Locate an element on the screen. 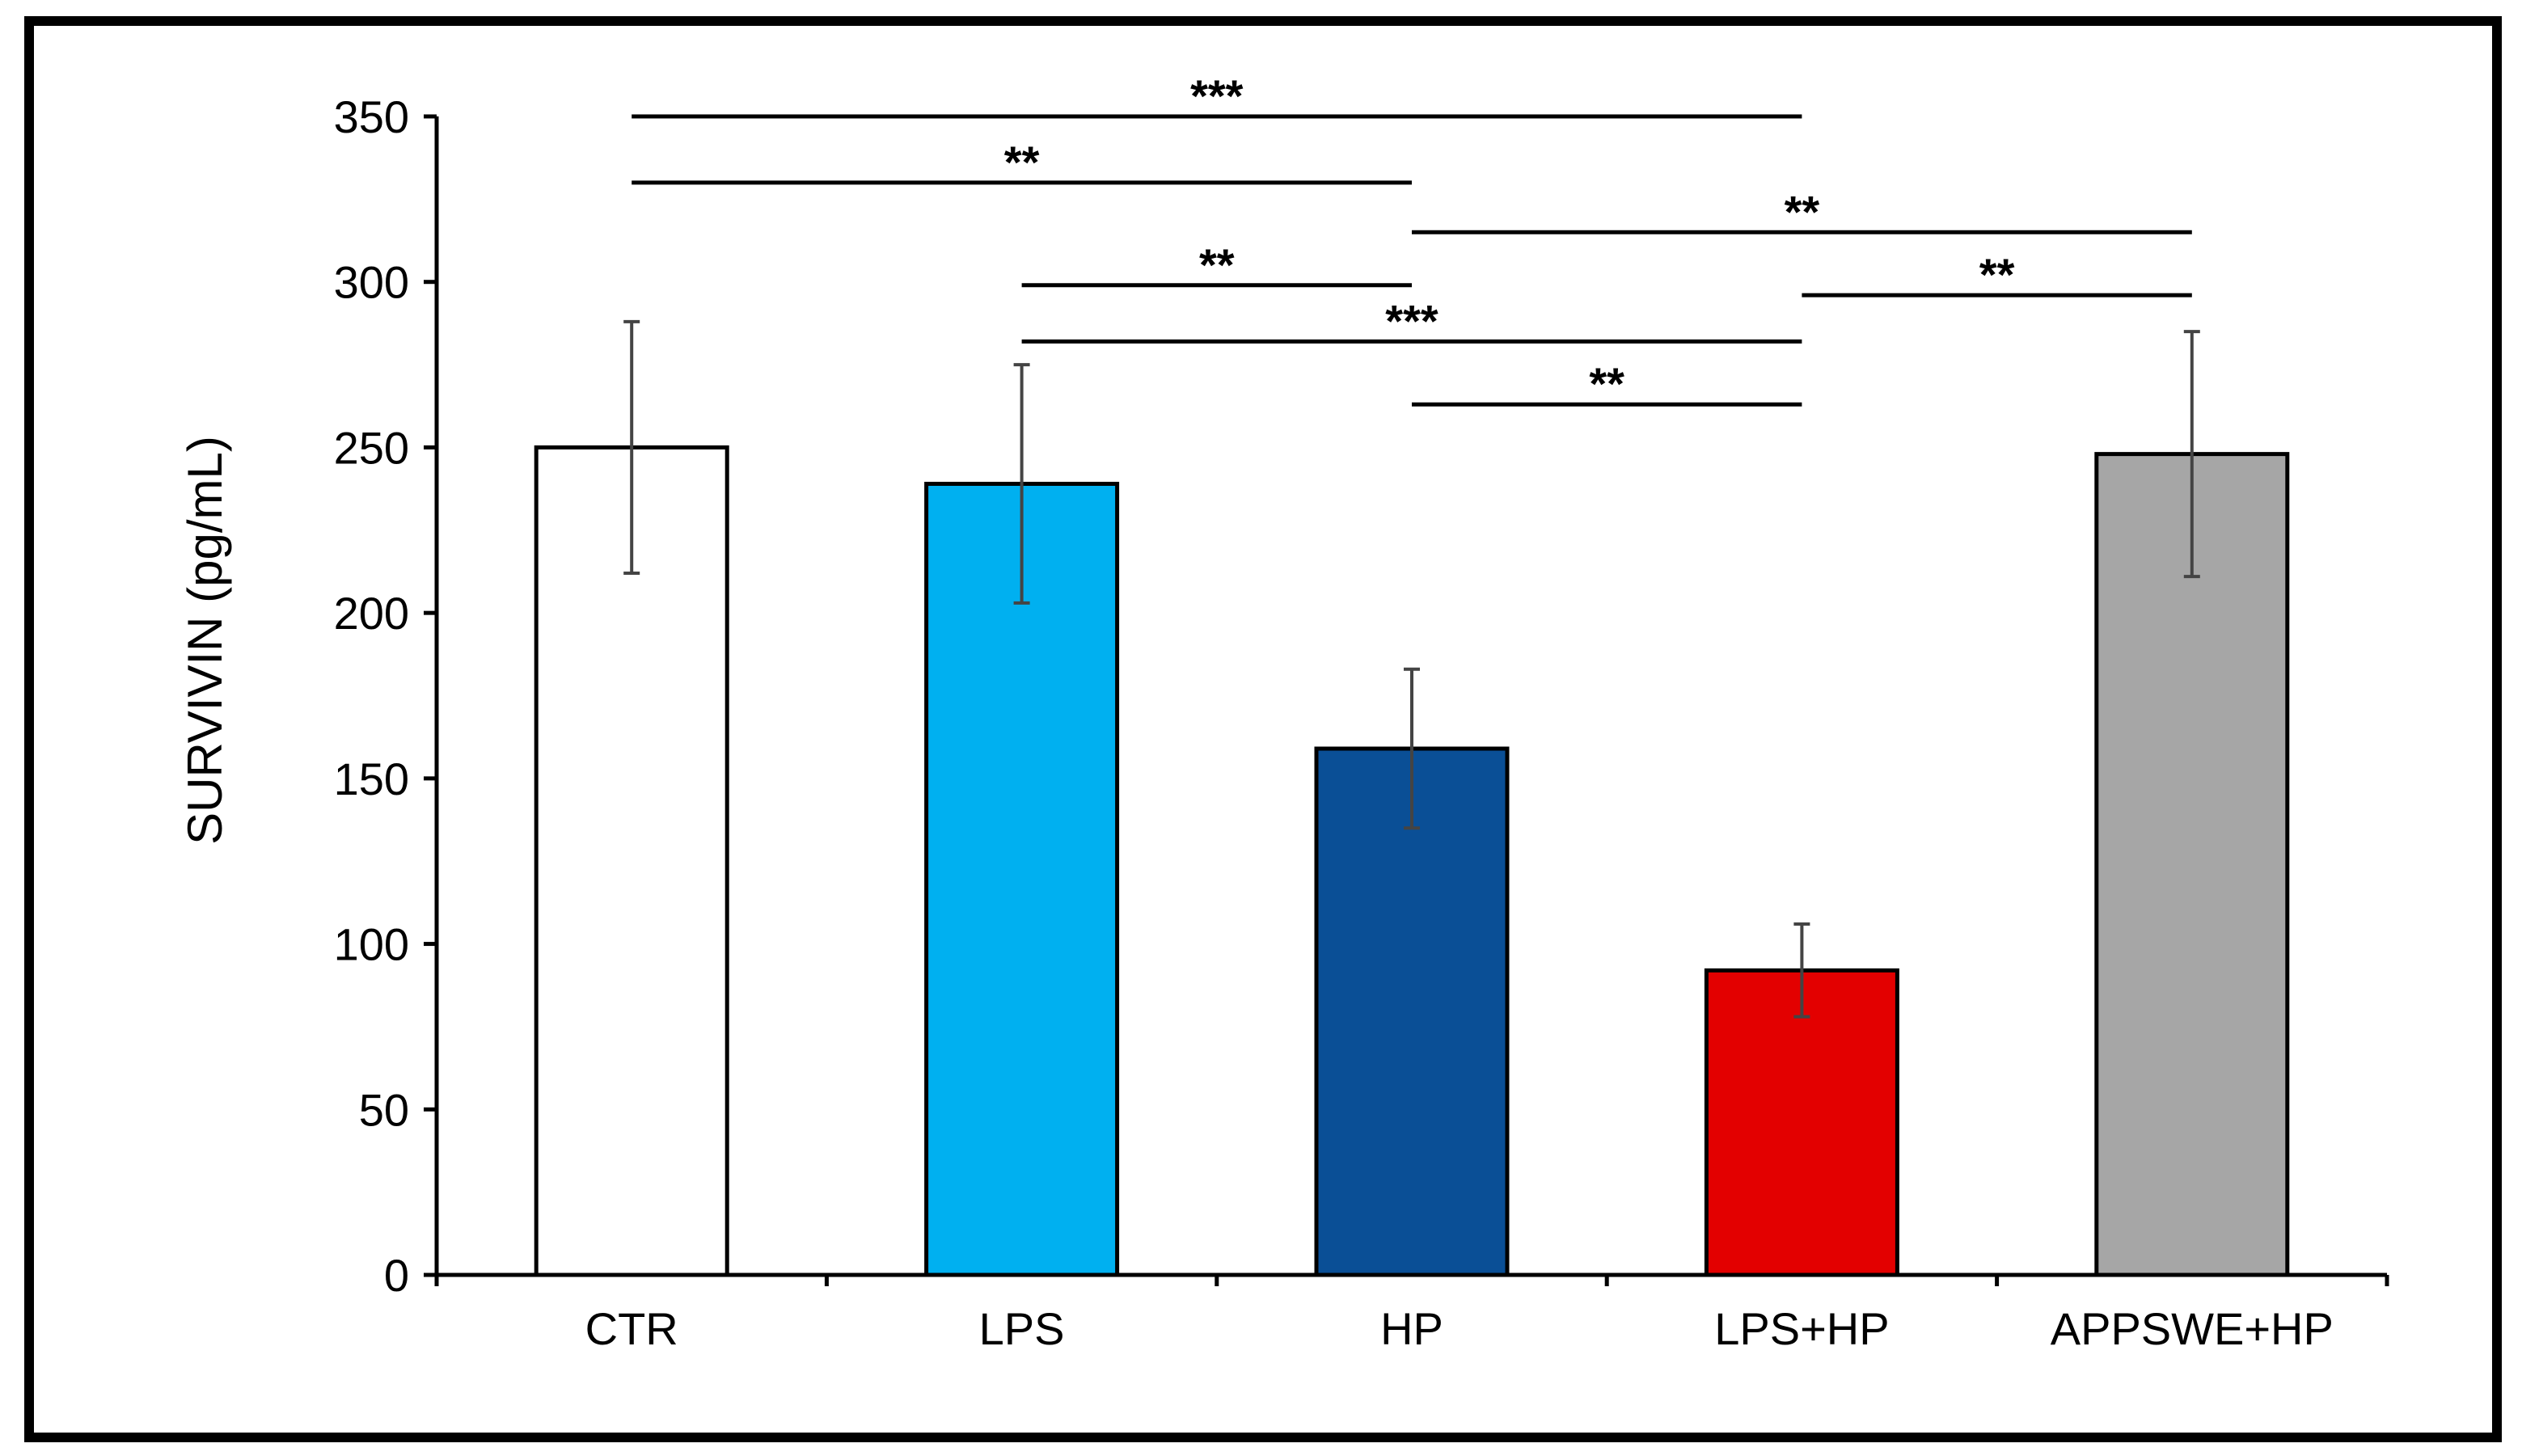 The height and width of the screenshot is (1456, 2522). y-tick-label: 350 is located at coordinates (371, 116).